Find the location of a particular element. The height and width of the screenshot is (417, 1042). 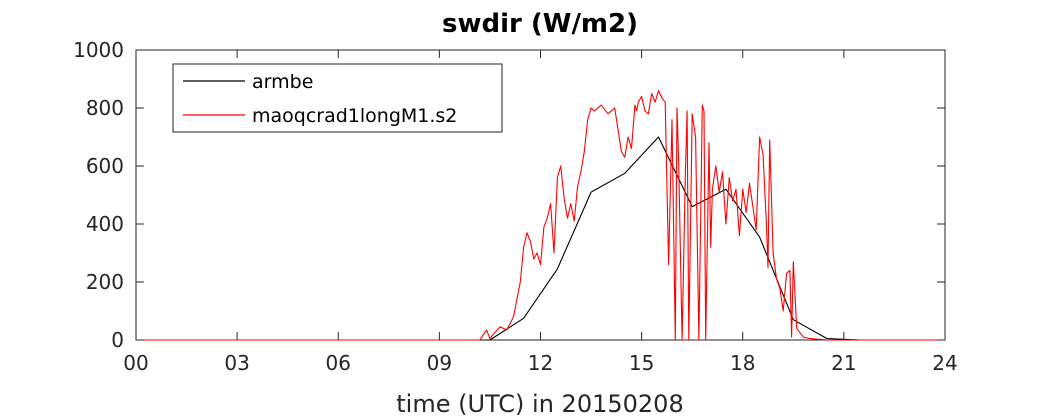

x-tick-label: 06 is located at coordinates (338, 363).